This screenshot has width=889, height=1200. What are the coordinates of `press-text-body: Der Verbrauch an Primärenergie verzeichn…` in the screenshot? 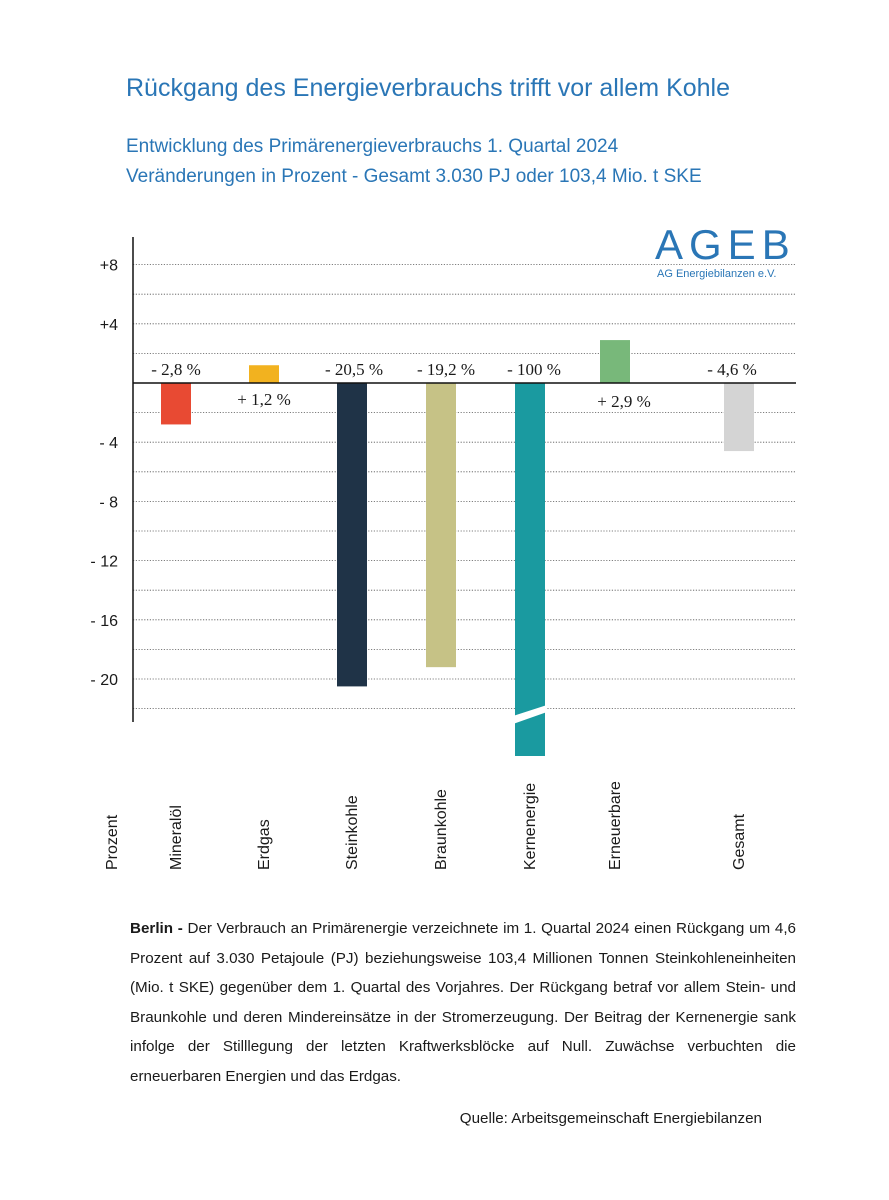 It's located at (463, 1002).